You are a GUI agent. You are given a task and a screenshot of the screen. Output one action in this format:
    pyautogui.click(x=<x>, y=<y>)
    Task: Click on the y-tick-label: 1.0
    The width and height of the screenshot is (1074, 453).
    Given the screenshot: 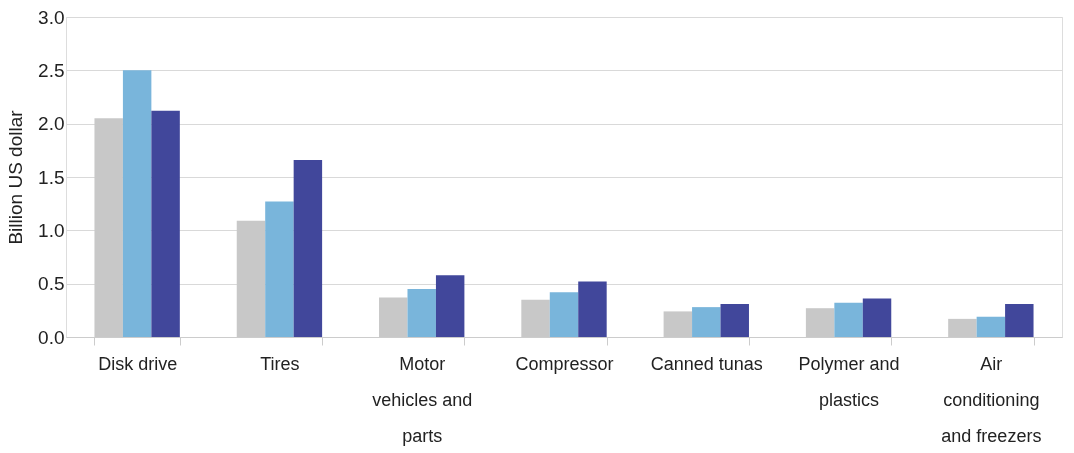 What is the action you would take?
    pyautogui.click(x=51, y=230)
    